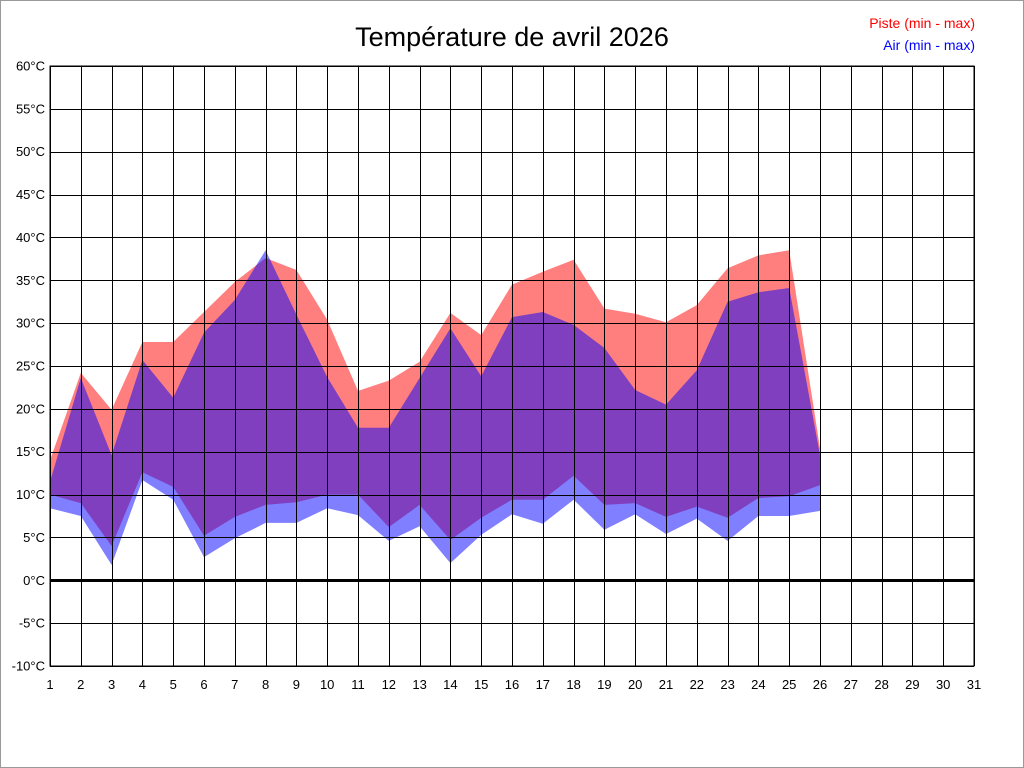 The image size is (1024, 768). Describe the element at coordinates (265, 684) in the screenshot. I see `x-tick-label: 8` at that location.